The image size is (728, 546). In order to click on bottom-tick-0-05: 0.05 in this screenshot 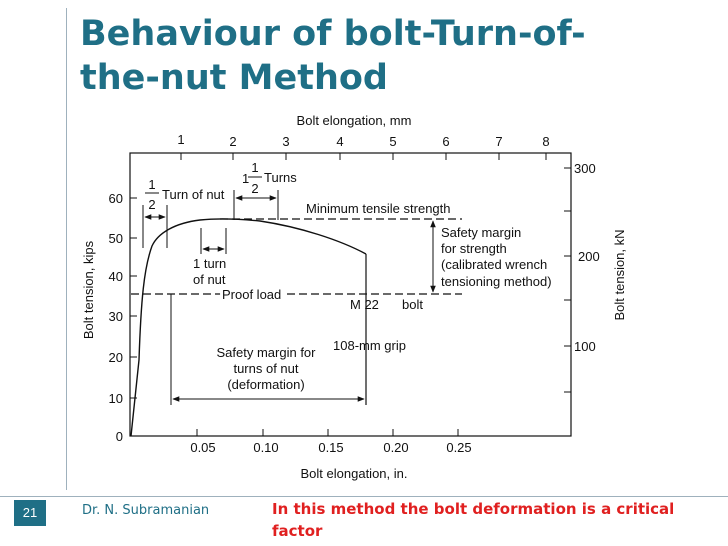, I will do `click(202, 447)`.